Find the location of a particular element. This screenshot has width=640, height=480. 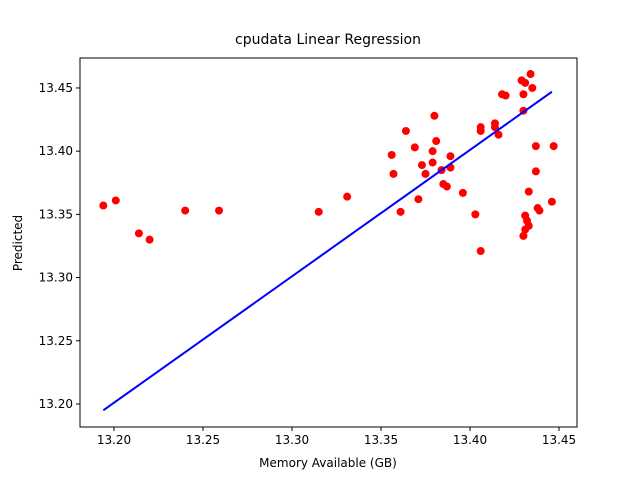

x-tick-label: 13.35 is located at coordinates (381, 440).